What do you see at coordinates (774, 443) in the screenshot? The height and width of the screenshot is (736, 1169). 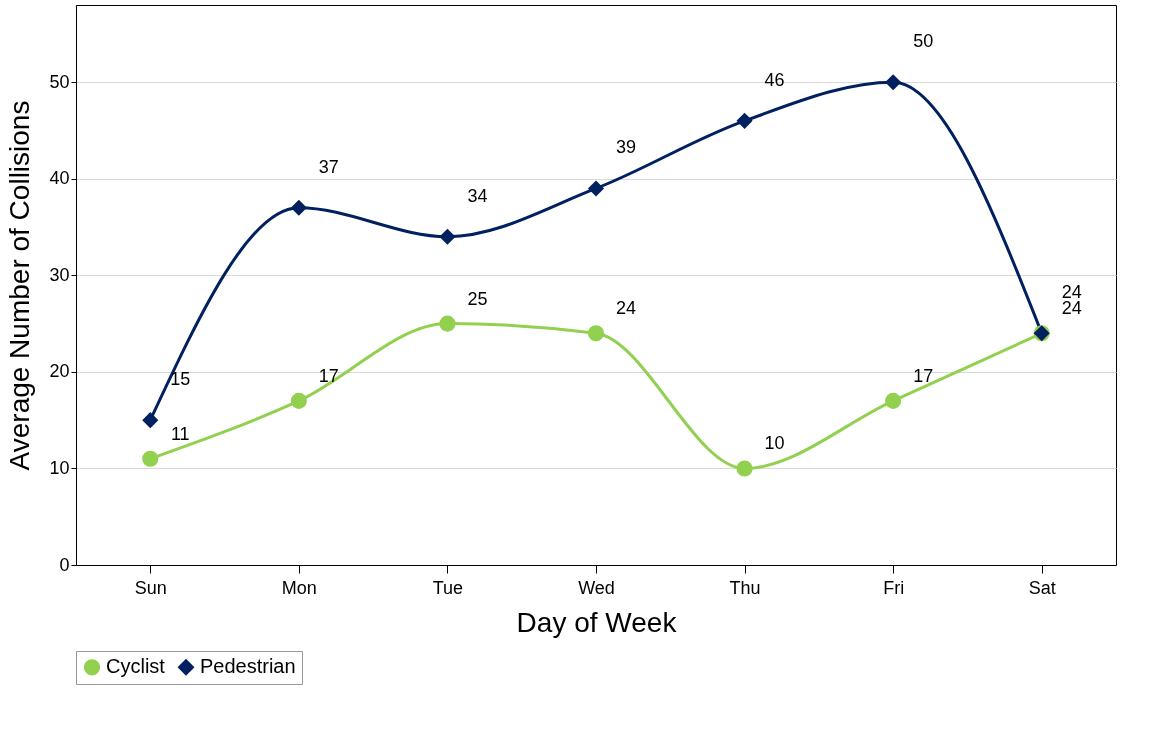 I see `data-label: 10` at bounding box center [774, 443].